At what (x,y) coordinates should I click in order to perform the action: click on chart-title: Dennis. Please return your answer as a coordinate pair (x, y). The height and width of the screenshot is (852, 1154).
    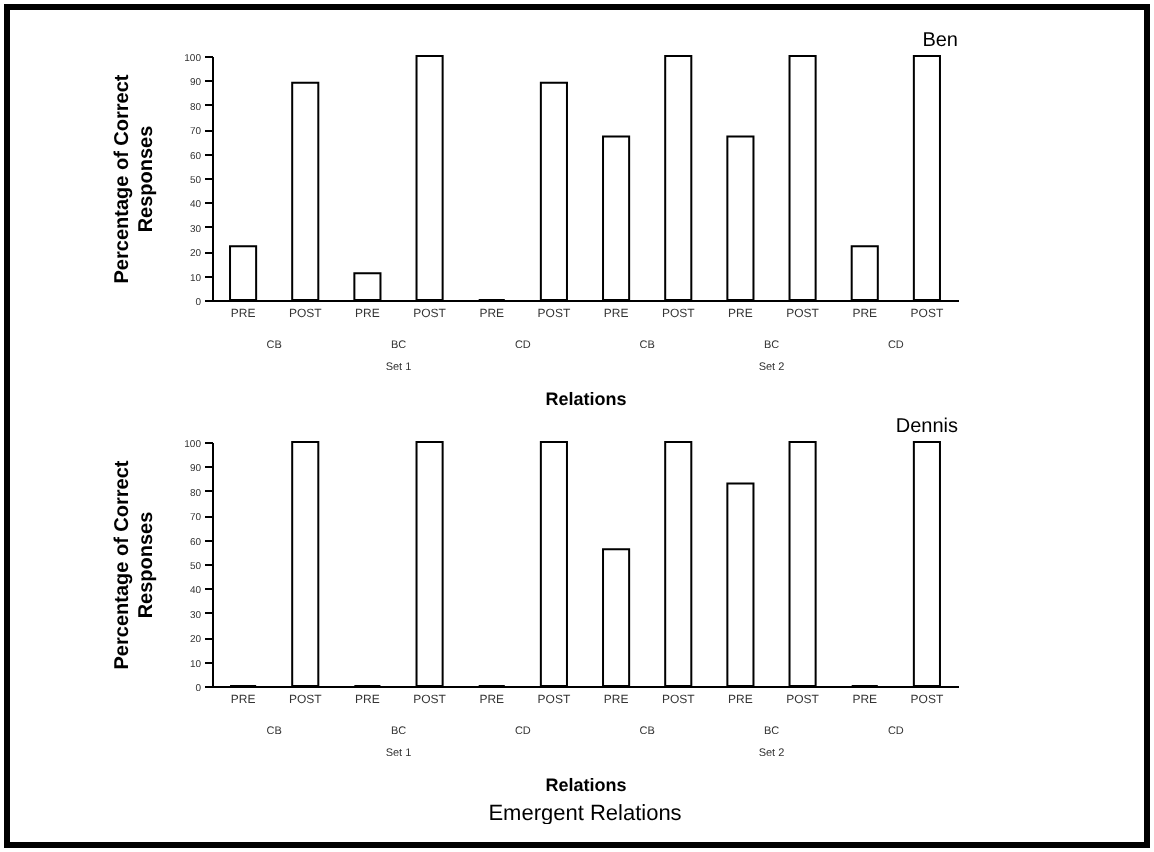
    Looking at the image, I should click on (926, 427).